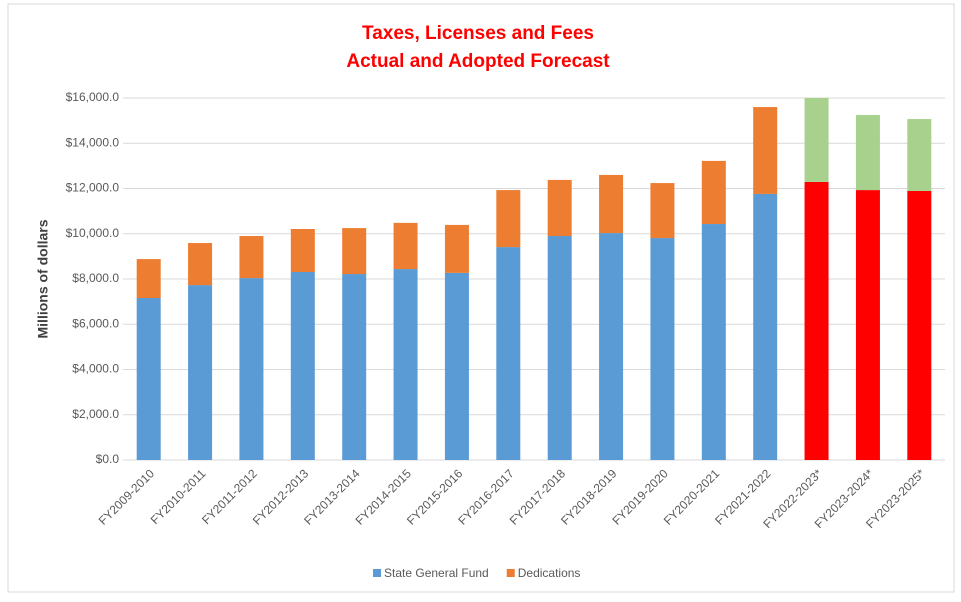 Image resolution: width=961 pixels, height=602 pixels. Describe the element at coordinates (93, 97) in the screenshot. I see `y-tick-label: $16,000.0` at that location.